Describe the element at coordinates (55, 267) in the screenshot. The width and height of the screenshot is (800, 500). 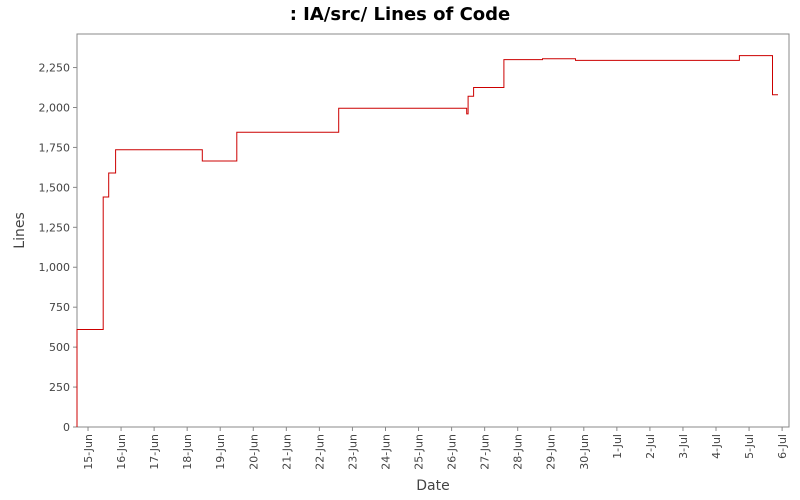
I see `y-tick-label: 1,000` at that location.